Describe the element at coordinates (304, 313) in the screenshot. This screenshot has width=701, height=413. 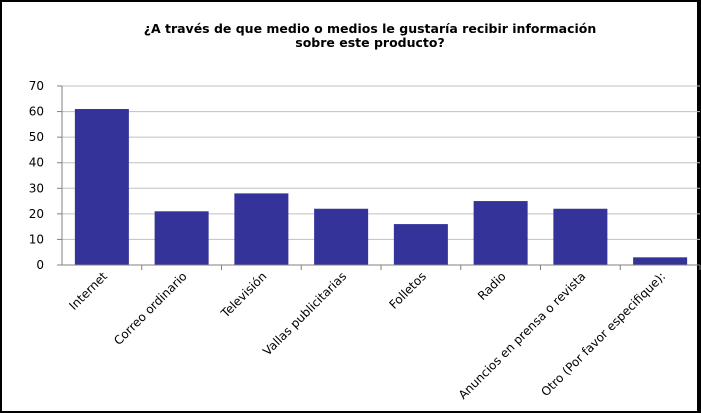
I see `x-category-label: Vallas publicitarias` at that location.